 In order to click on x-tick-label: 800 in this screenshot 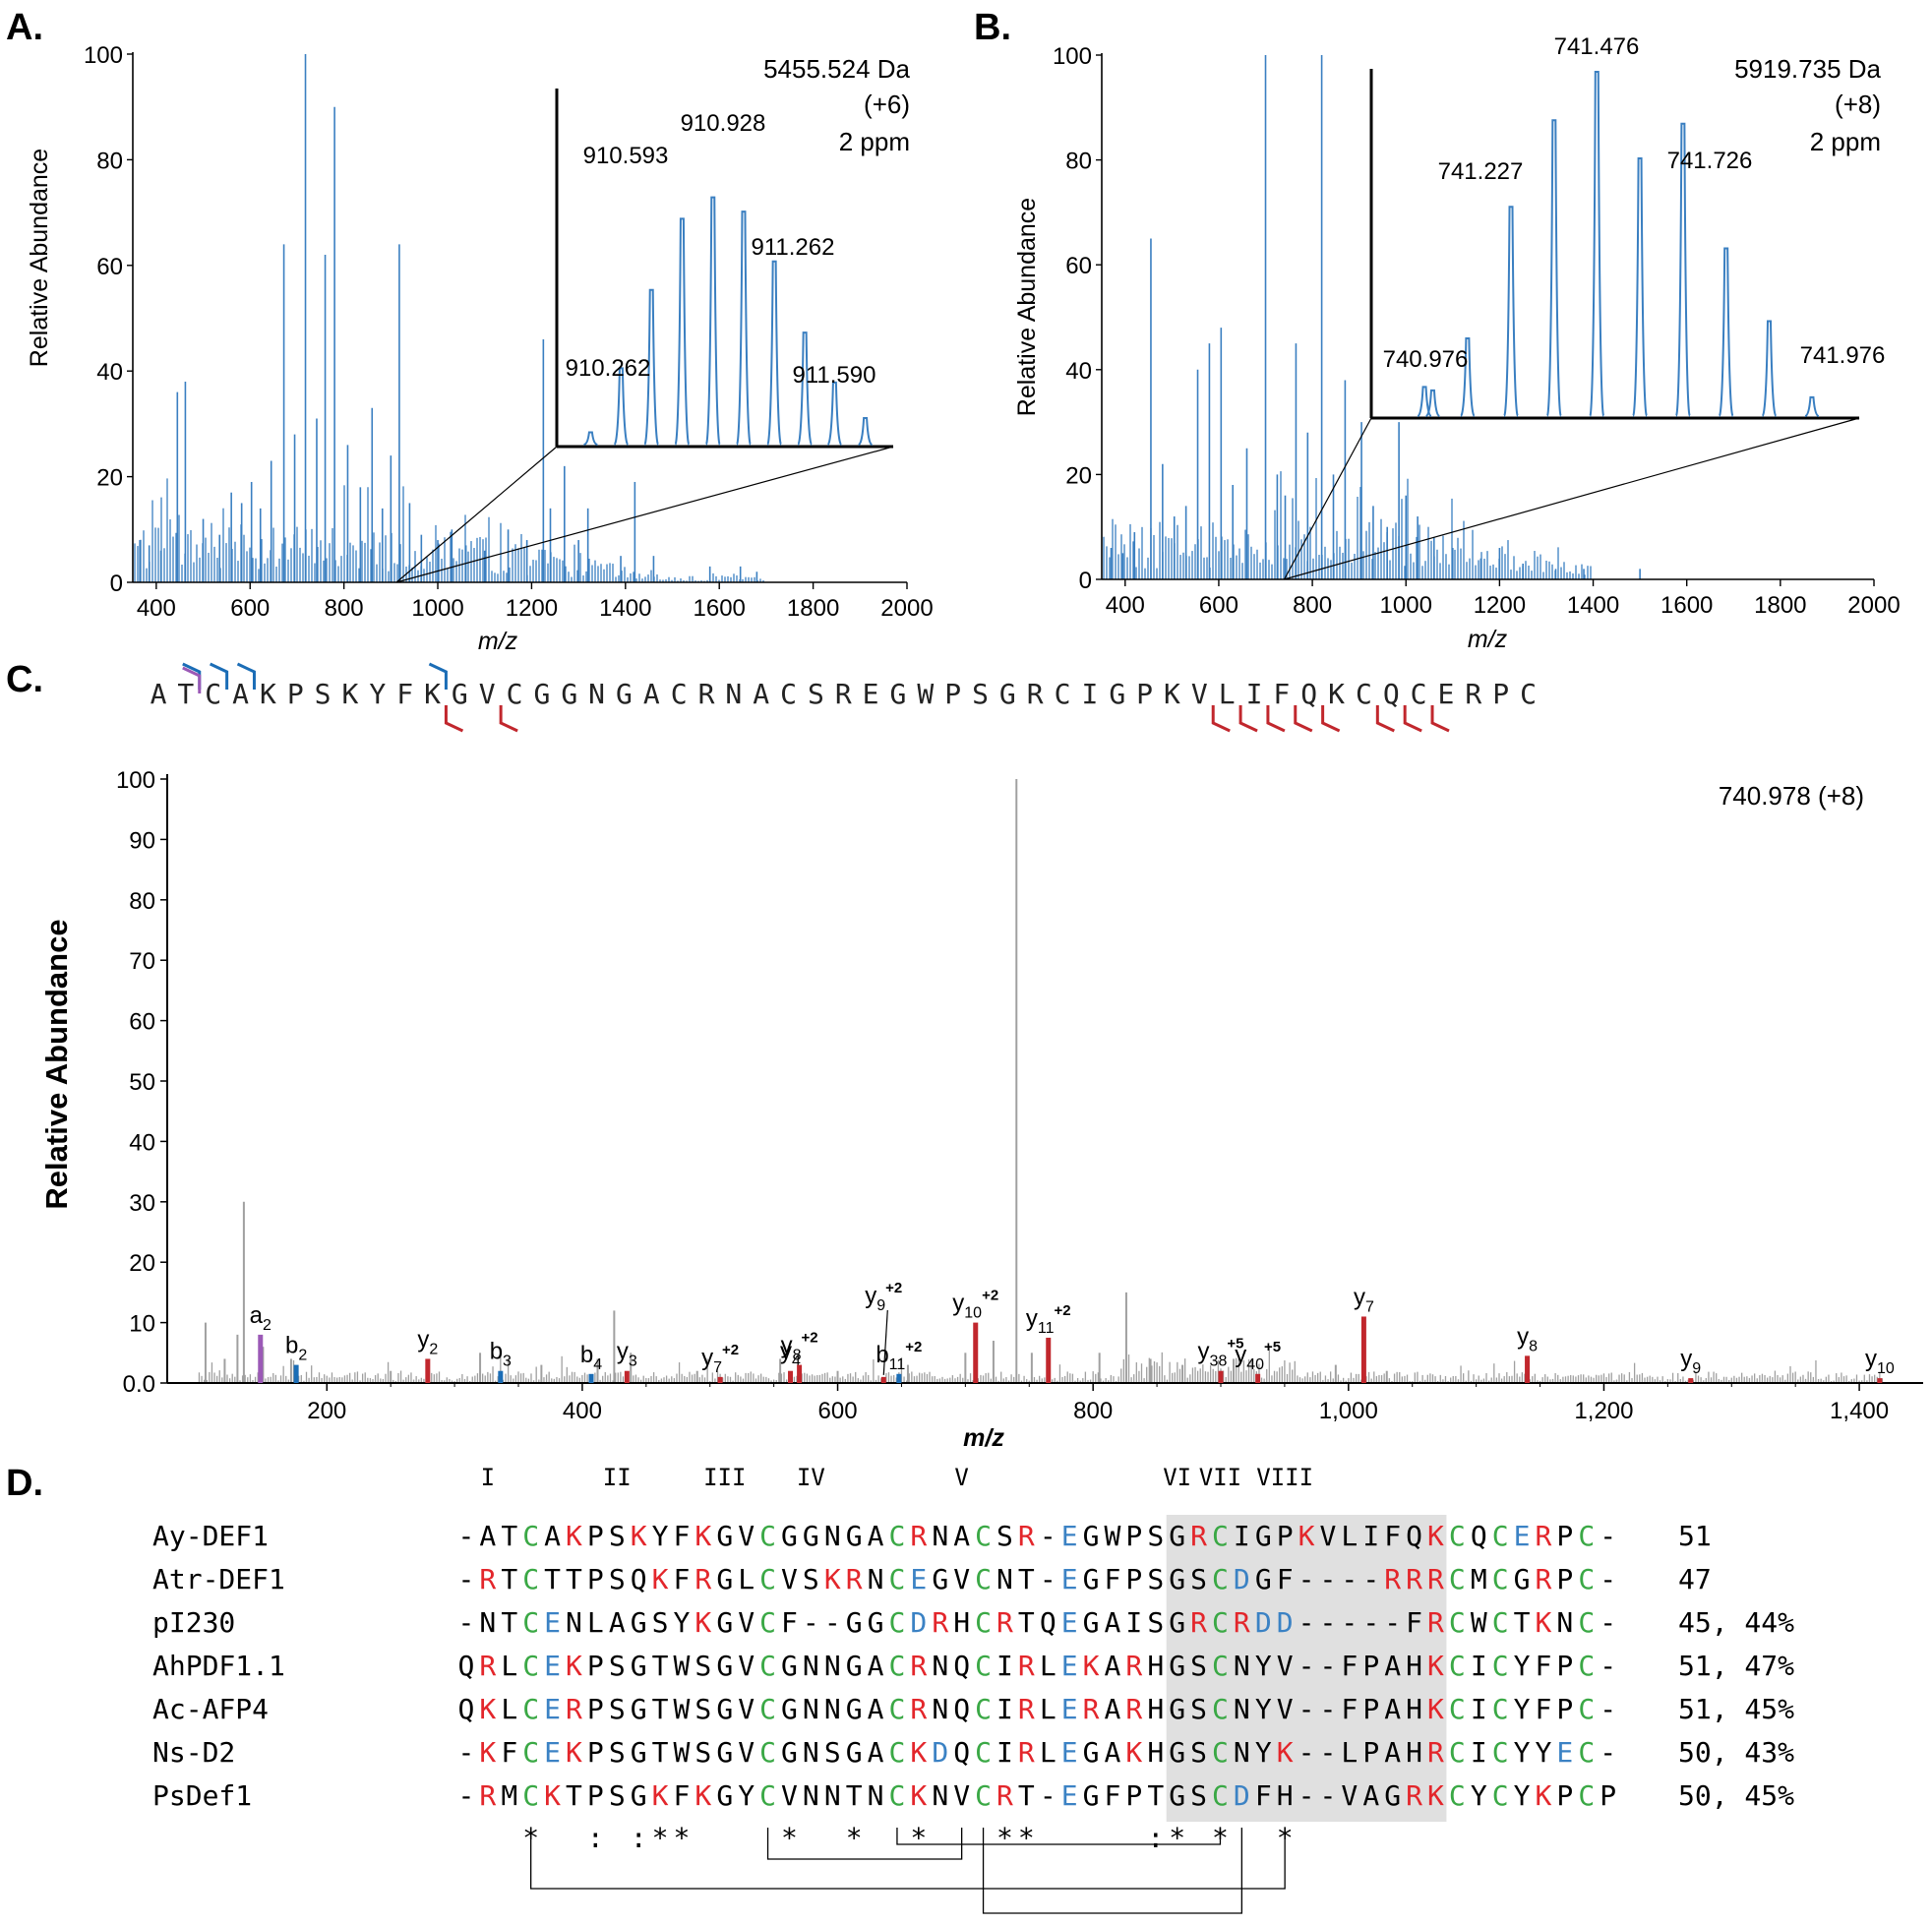, I will do `click(344, 608)`.